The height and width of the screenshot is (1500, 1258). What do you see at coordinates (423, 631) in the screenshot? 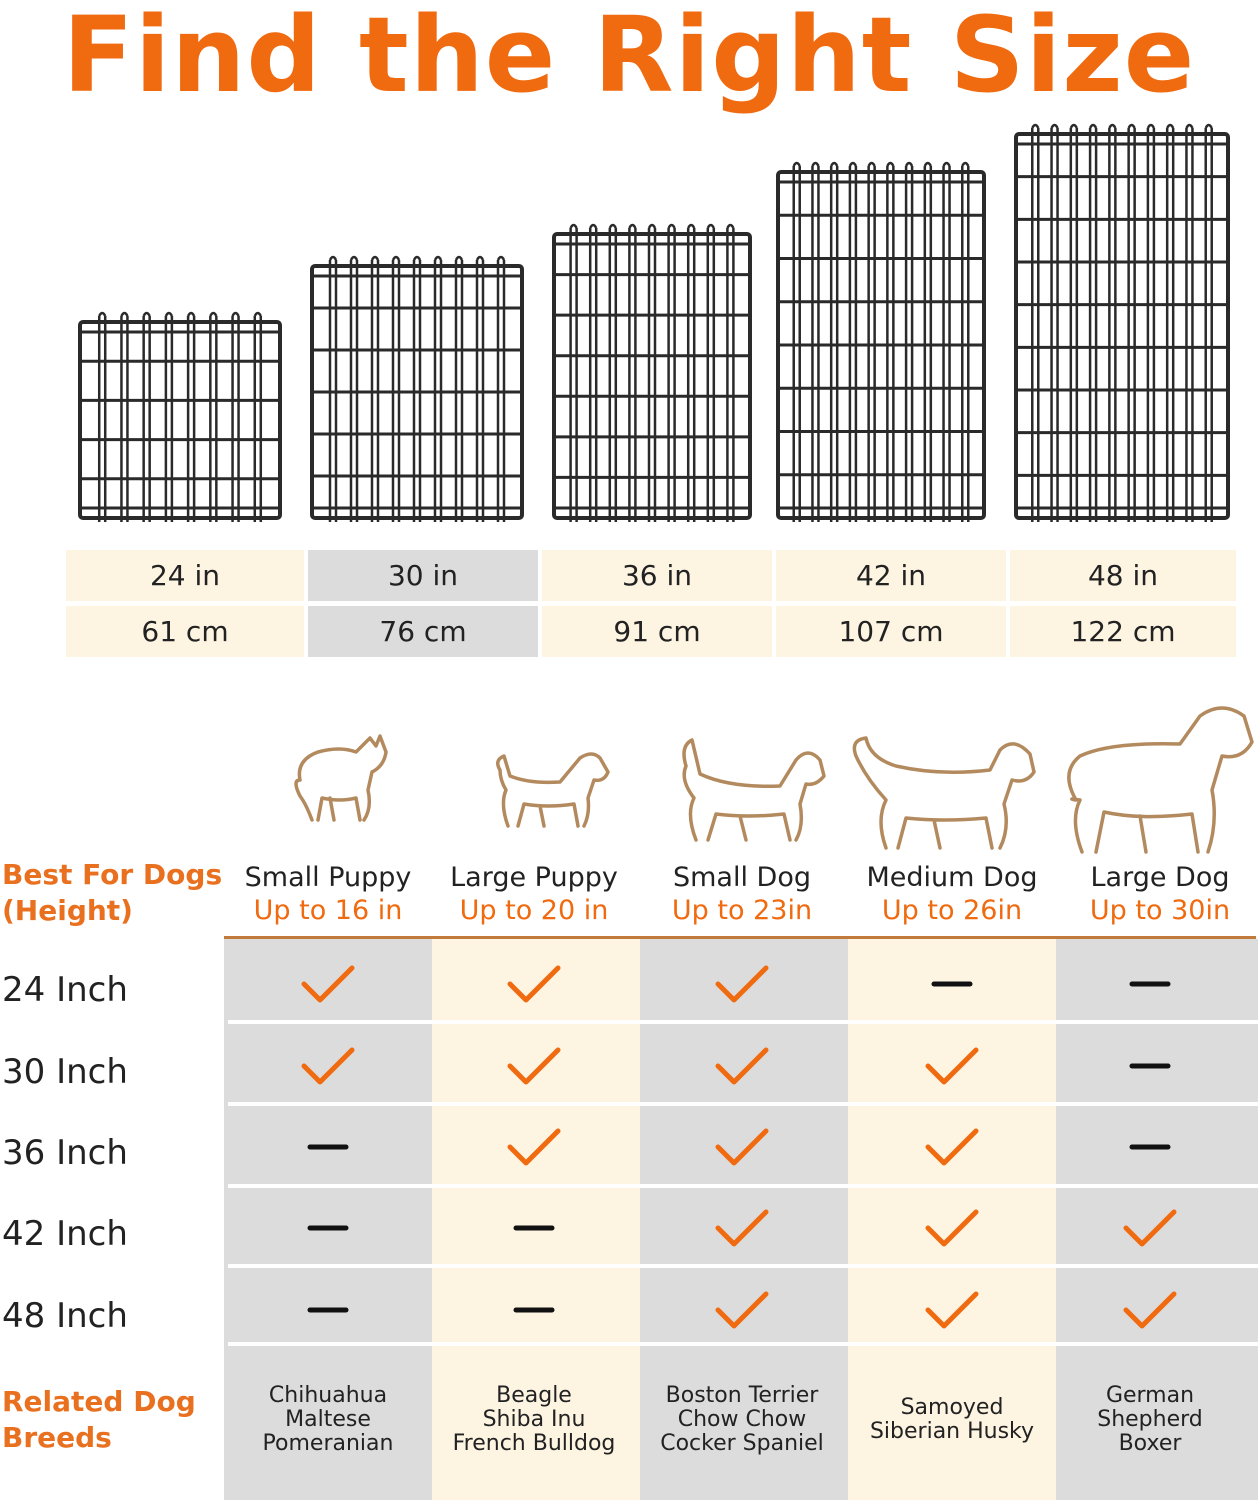
I see `size-cm-cell: 76 cm` at bounding box center [423, 631].